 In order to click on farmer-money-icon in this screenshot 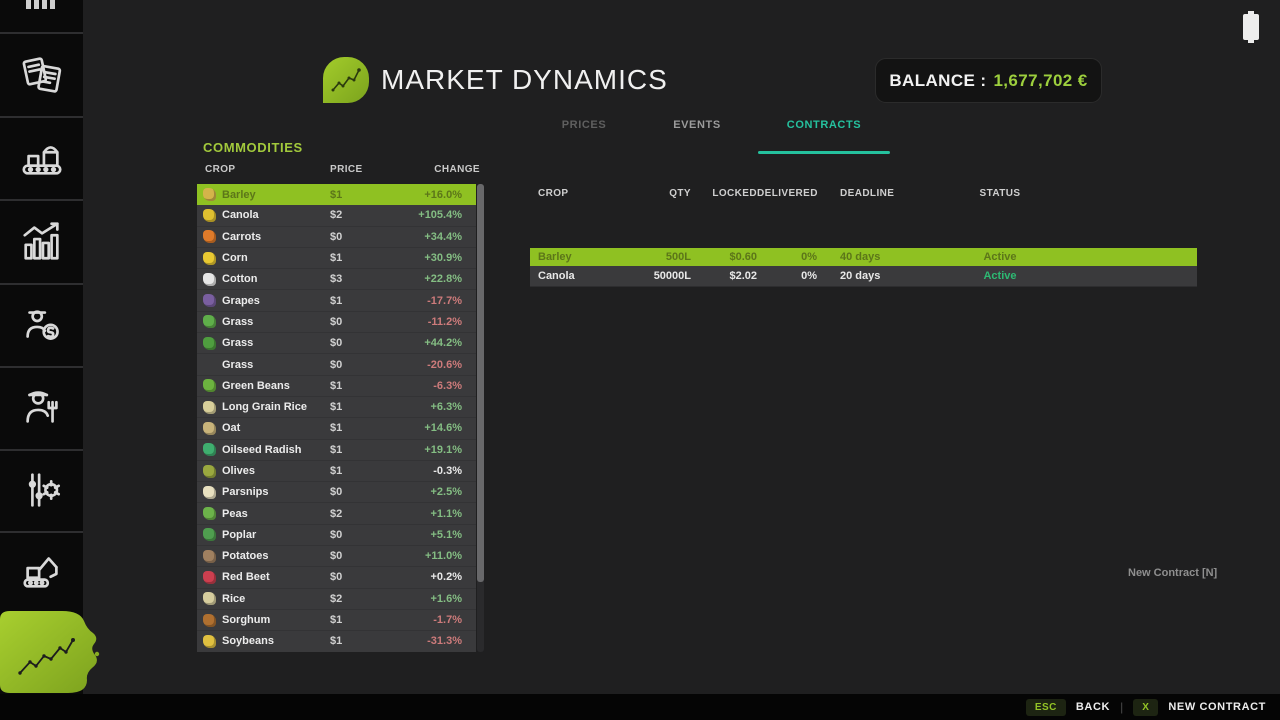, I will do `click(42, 325)`.